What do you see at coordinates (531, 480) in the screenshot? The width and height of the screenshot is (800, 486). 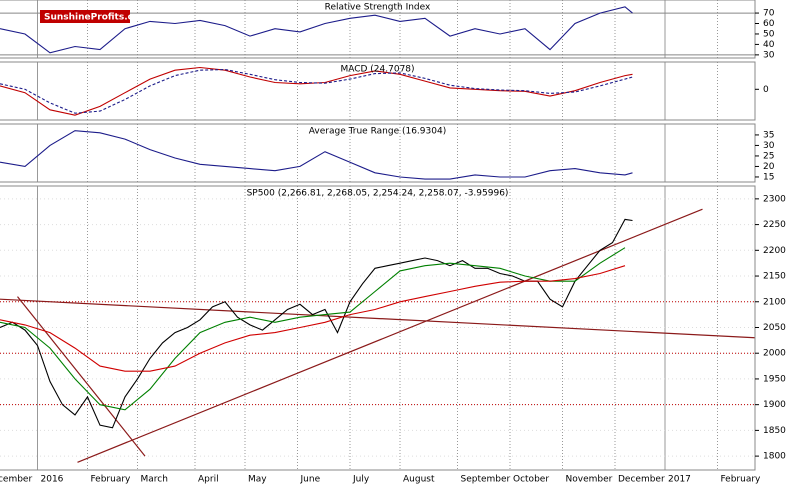 I see `x-tick-label: October` at bounding box center [531, 480].